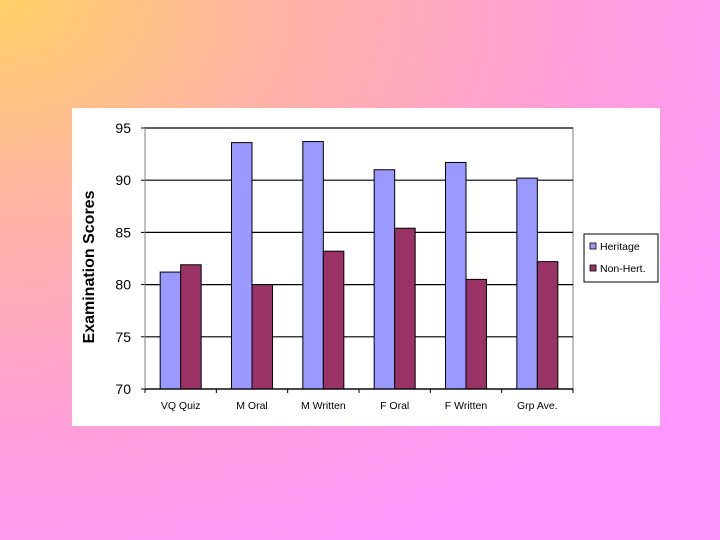  What do you see at coordinates (384, 279) in the screenshot?
I see `bar-heritage-f-oral` at bounding box center [384, 279].